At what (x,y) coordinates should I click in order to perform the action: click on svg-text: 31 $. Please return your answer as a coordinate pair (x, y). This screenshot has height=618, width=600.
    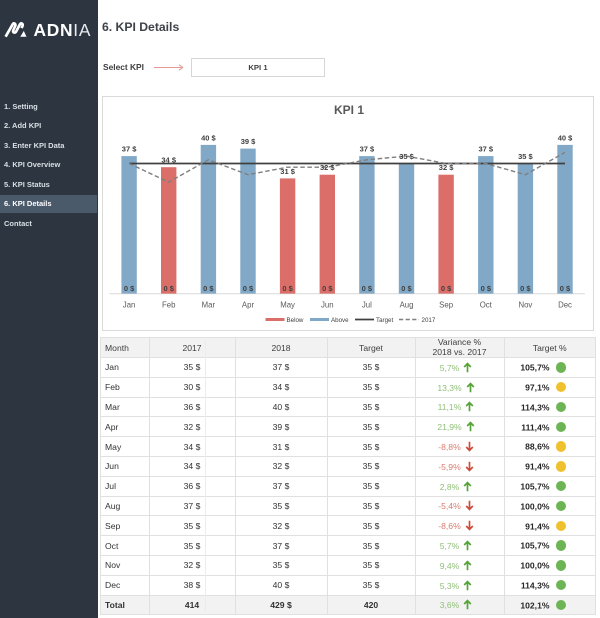
    Looking at the image, I should click on (287, 171).